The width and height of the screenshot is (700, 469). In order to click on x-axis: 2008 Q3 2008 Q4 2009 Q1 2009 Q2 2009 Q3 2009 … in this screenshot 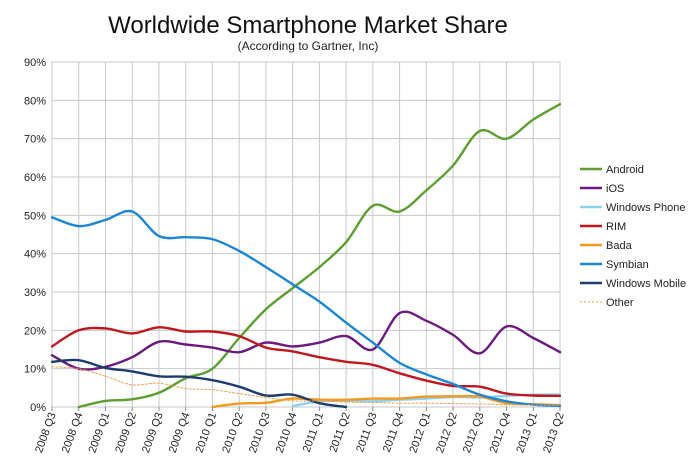, I will do `click(300, 431)`.